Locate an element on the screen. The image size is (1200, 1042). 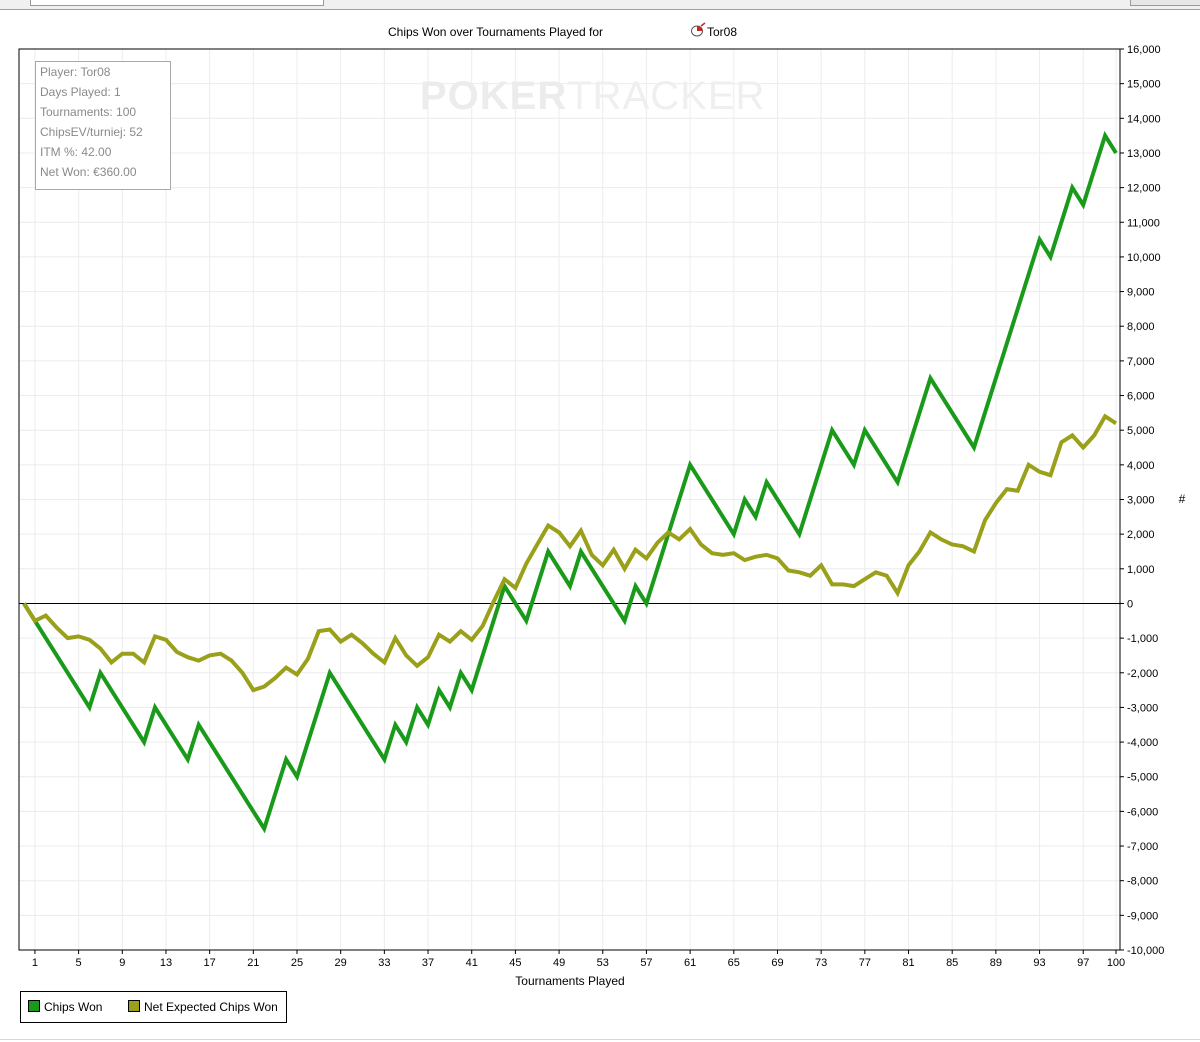
legend-item-chips-won: Chips Won is located at coordinates (65, 1007).